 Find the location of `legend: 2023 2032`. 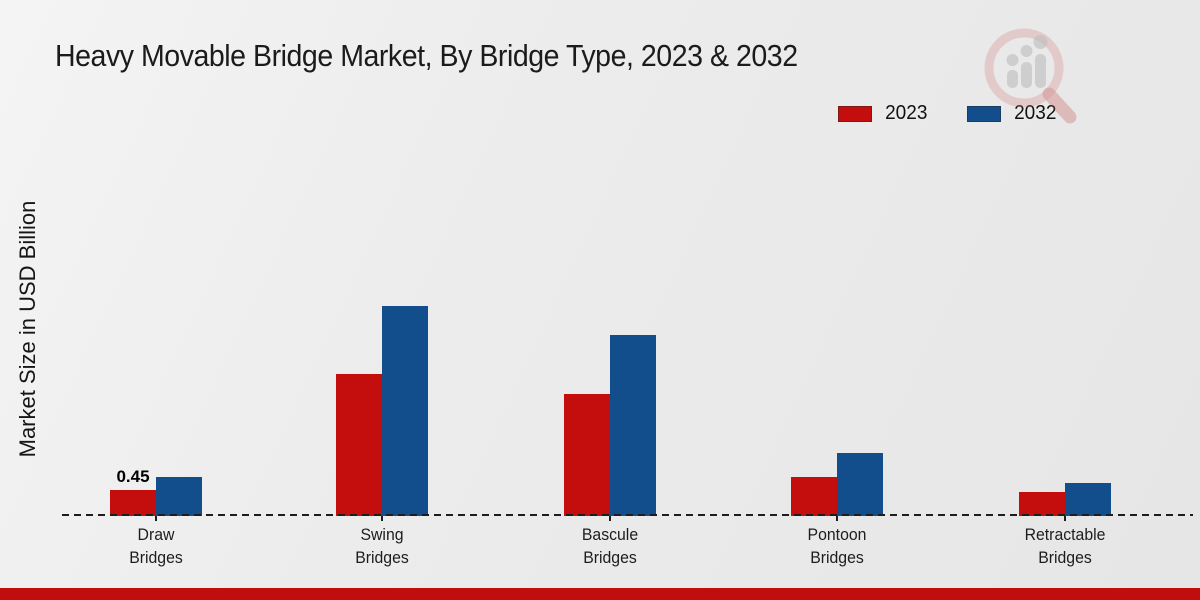

legend: 2023 2032 is located at coordinates (947, 113).